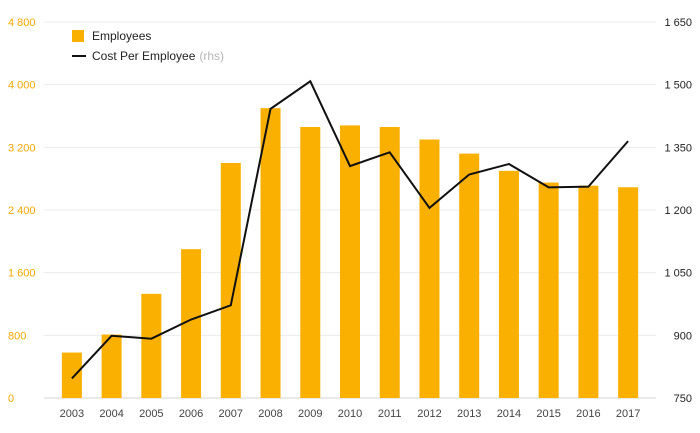 Image resolution: width=700 pixels, height=433 pixels. Describe the element at coordinates (22, 23) in the screenshot. I see `left-tick-label: 4 800` at that location.